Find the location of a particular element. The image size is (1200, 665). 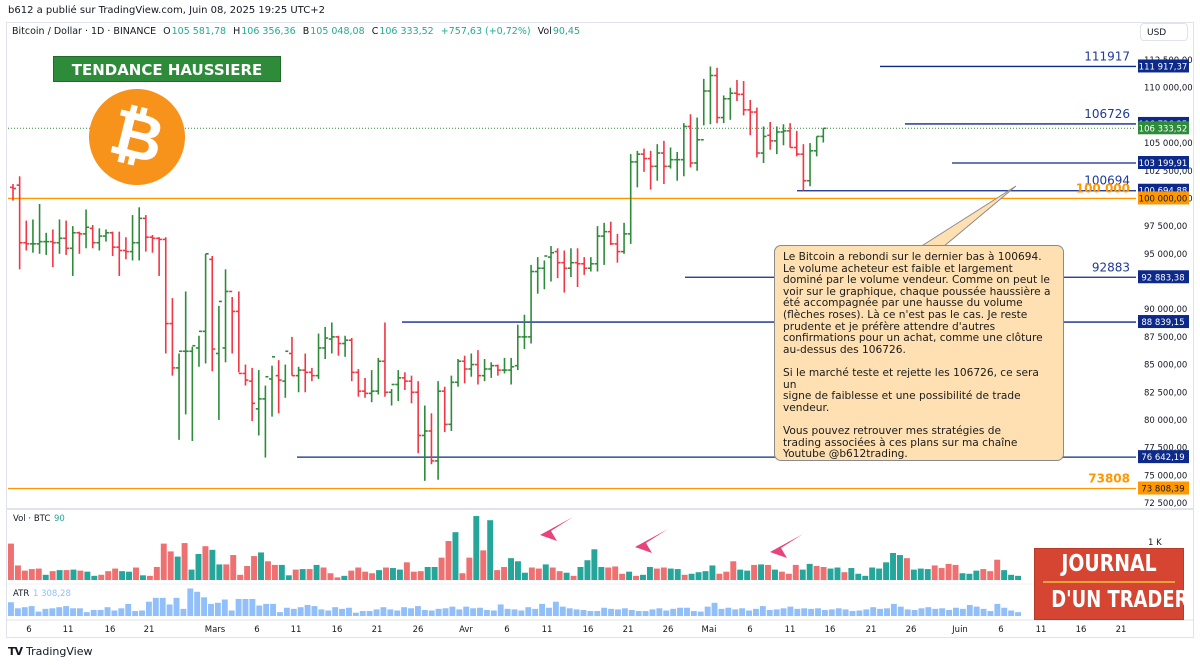

current-price-tag is located at coordinates (1163, 128).